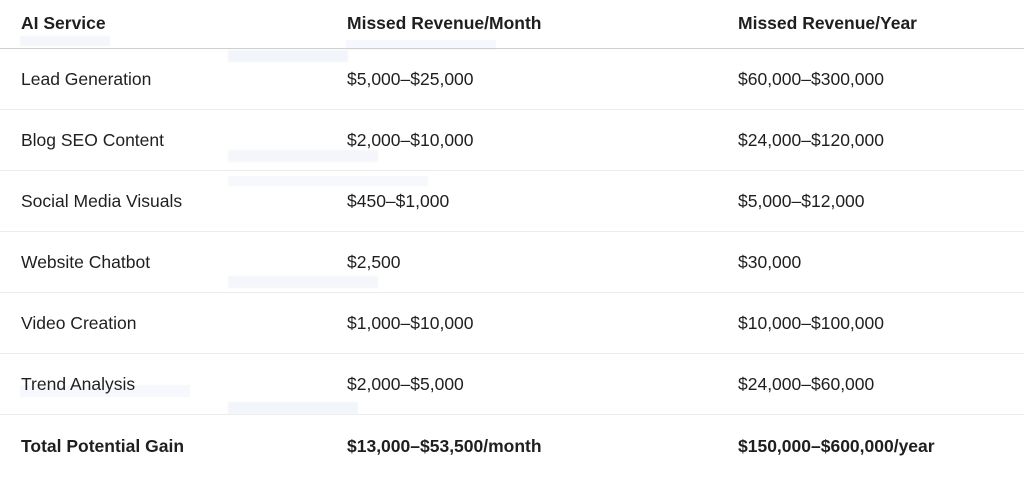 This screenshot has width=1024, height=483. Describe the element at coordinates (173, 79) in the screenshot. I see `cell-service: Lead Generation` at that location.